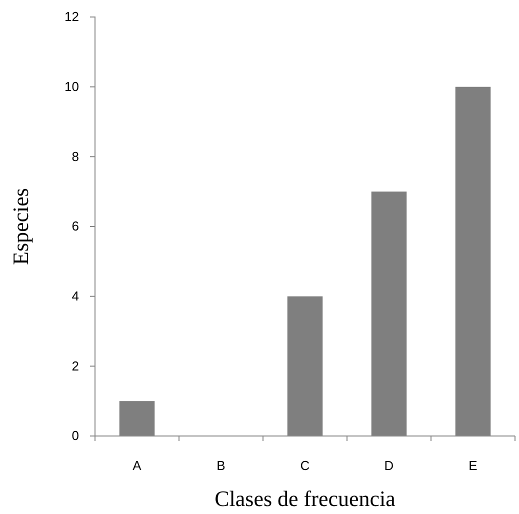  Describe the element at coordinates (71, 16) in the screenshot. I see `y-tick-label: 12` at that location.